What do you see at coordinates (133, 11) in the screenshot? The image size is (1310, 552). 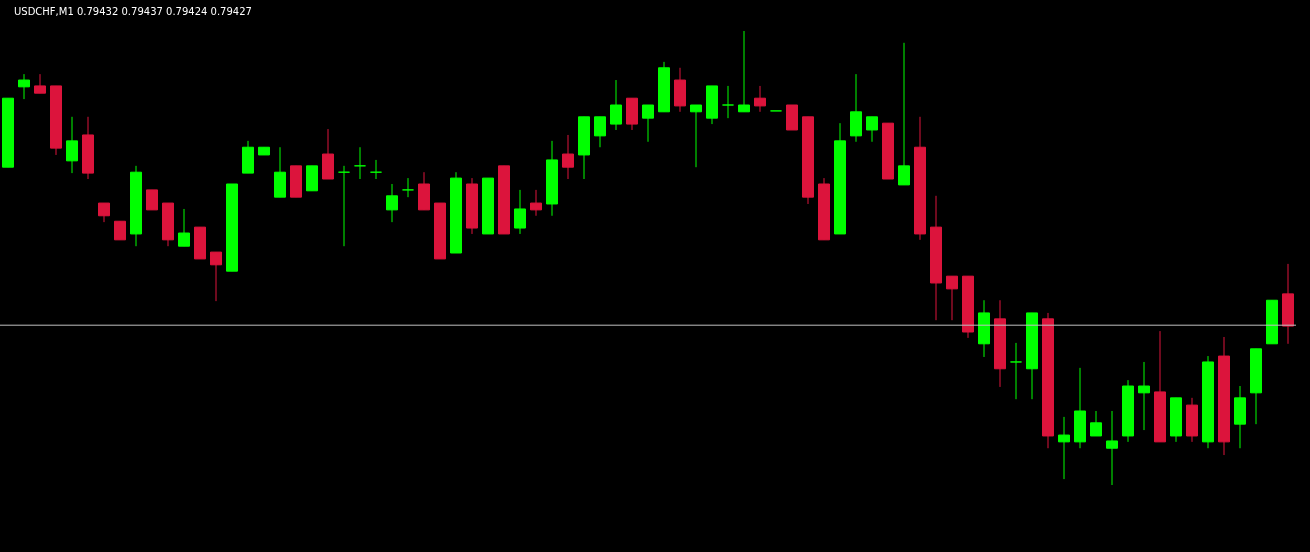 I see `chart-title: USDCHF,M1 0.79432 0.79437 0.79424 0.79427` at bounding box center [133, 11].